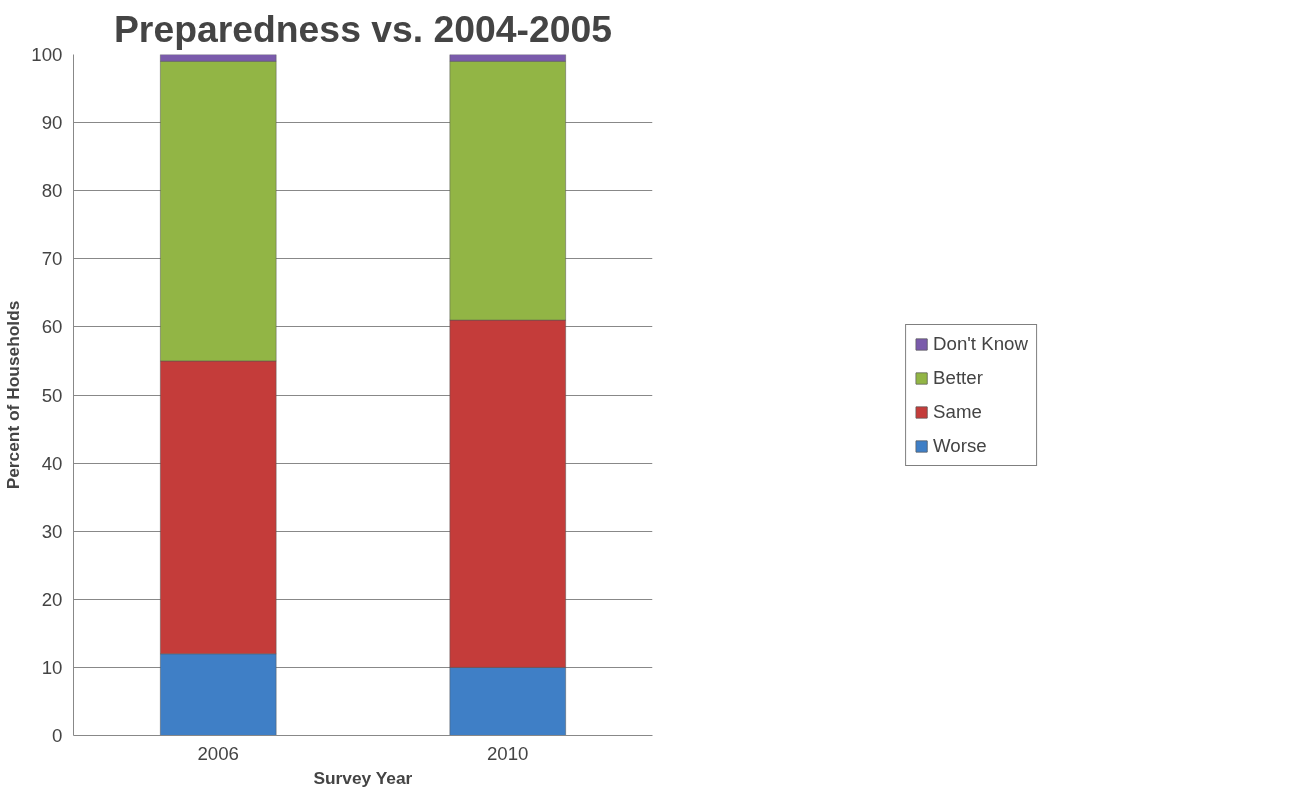 This screenshot has height=801, width=1302. I want to click on y-tick-label: 60, so click(52, 327).